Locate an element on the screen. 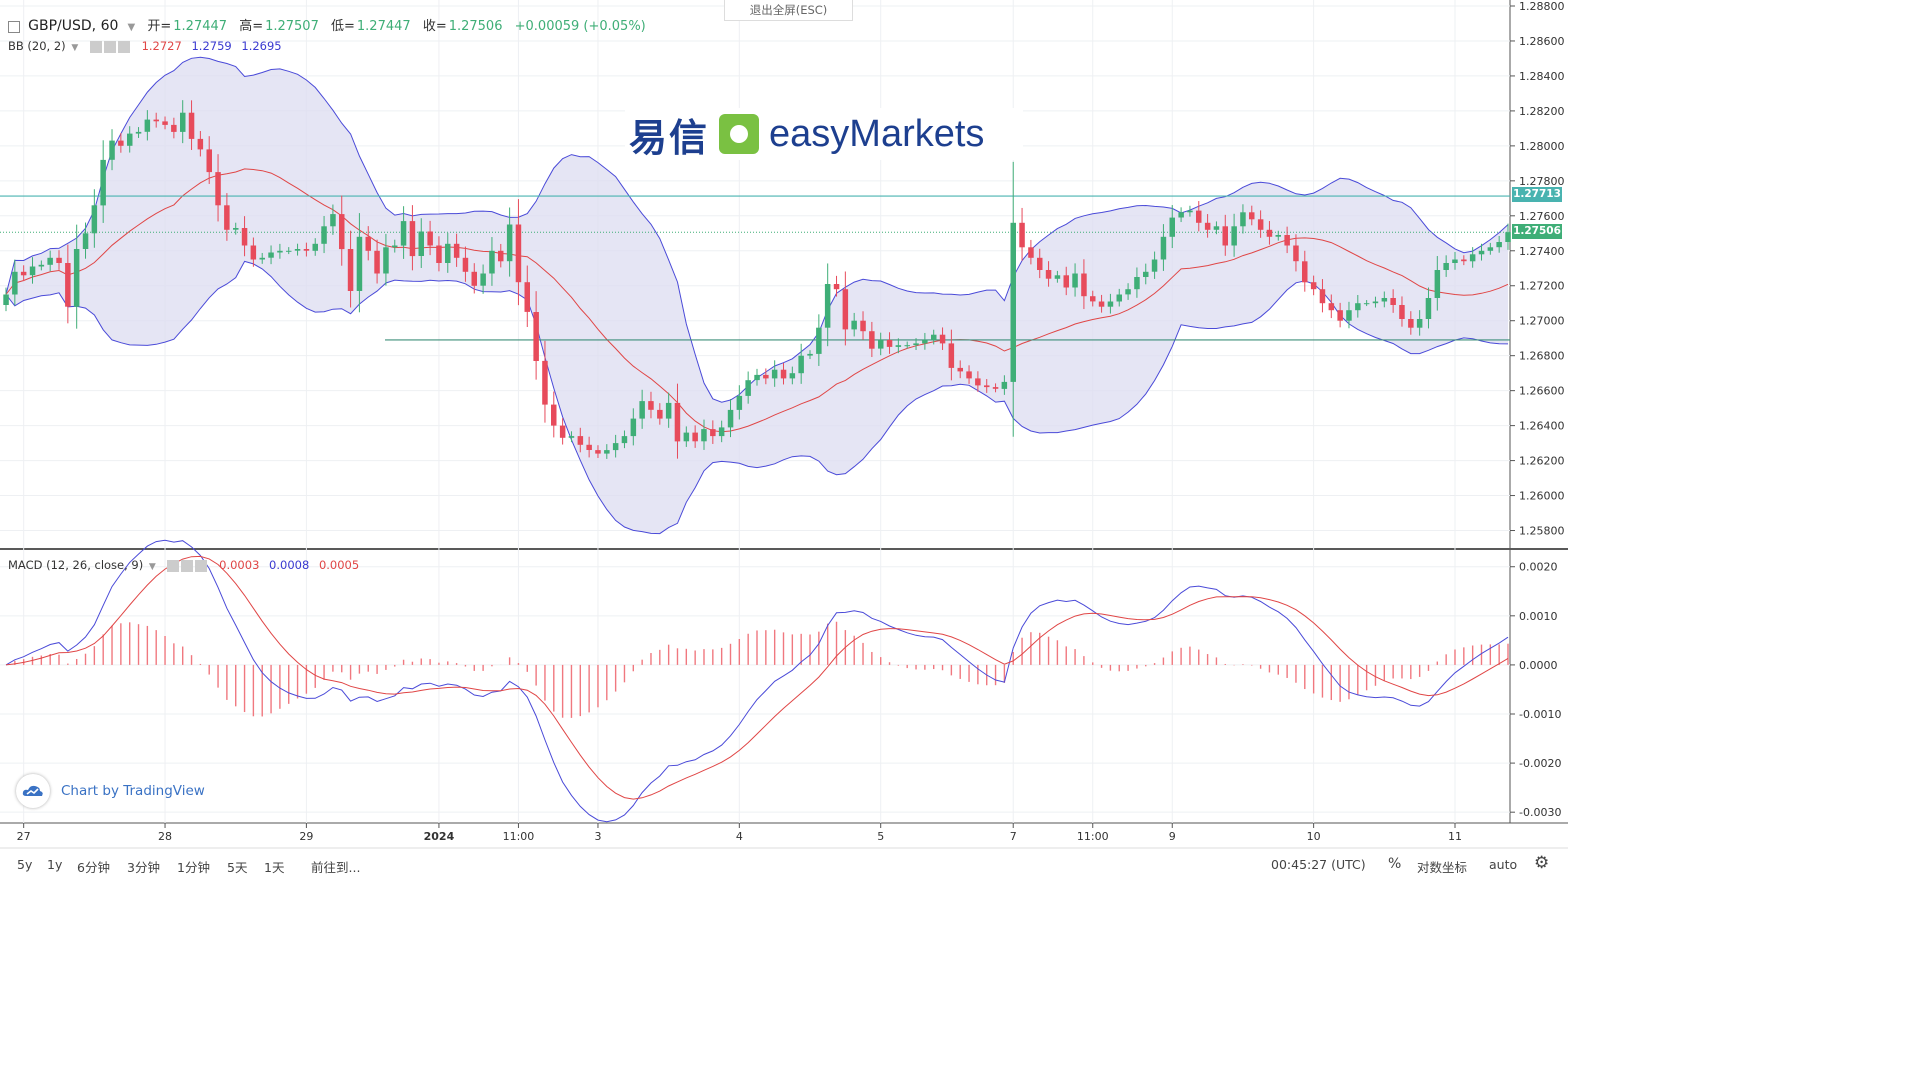  percent-scale-button: % is located at coordinates (1395, 864).